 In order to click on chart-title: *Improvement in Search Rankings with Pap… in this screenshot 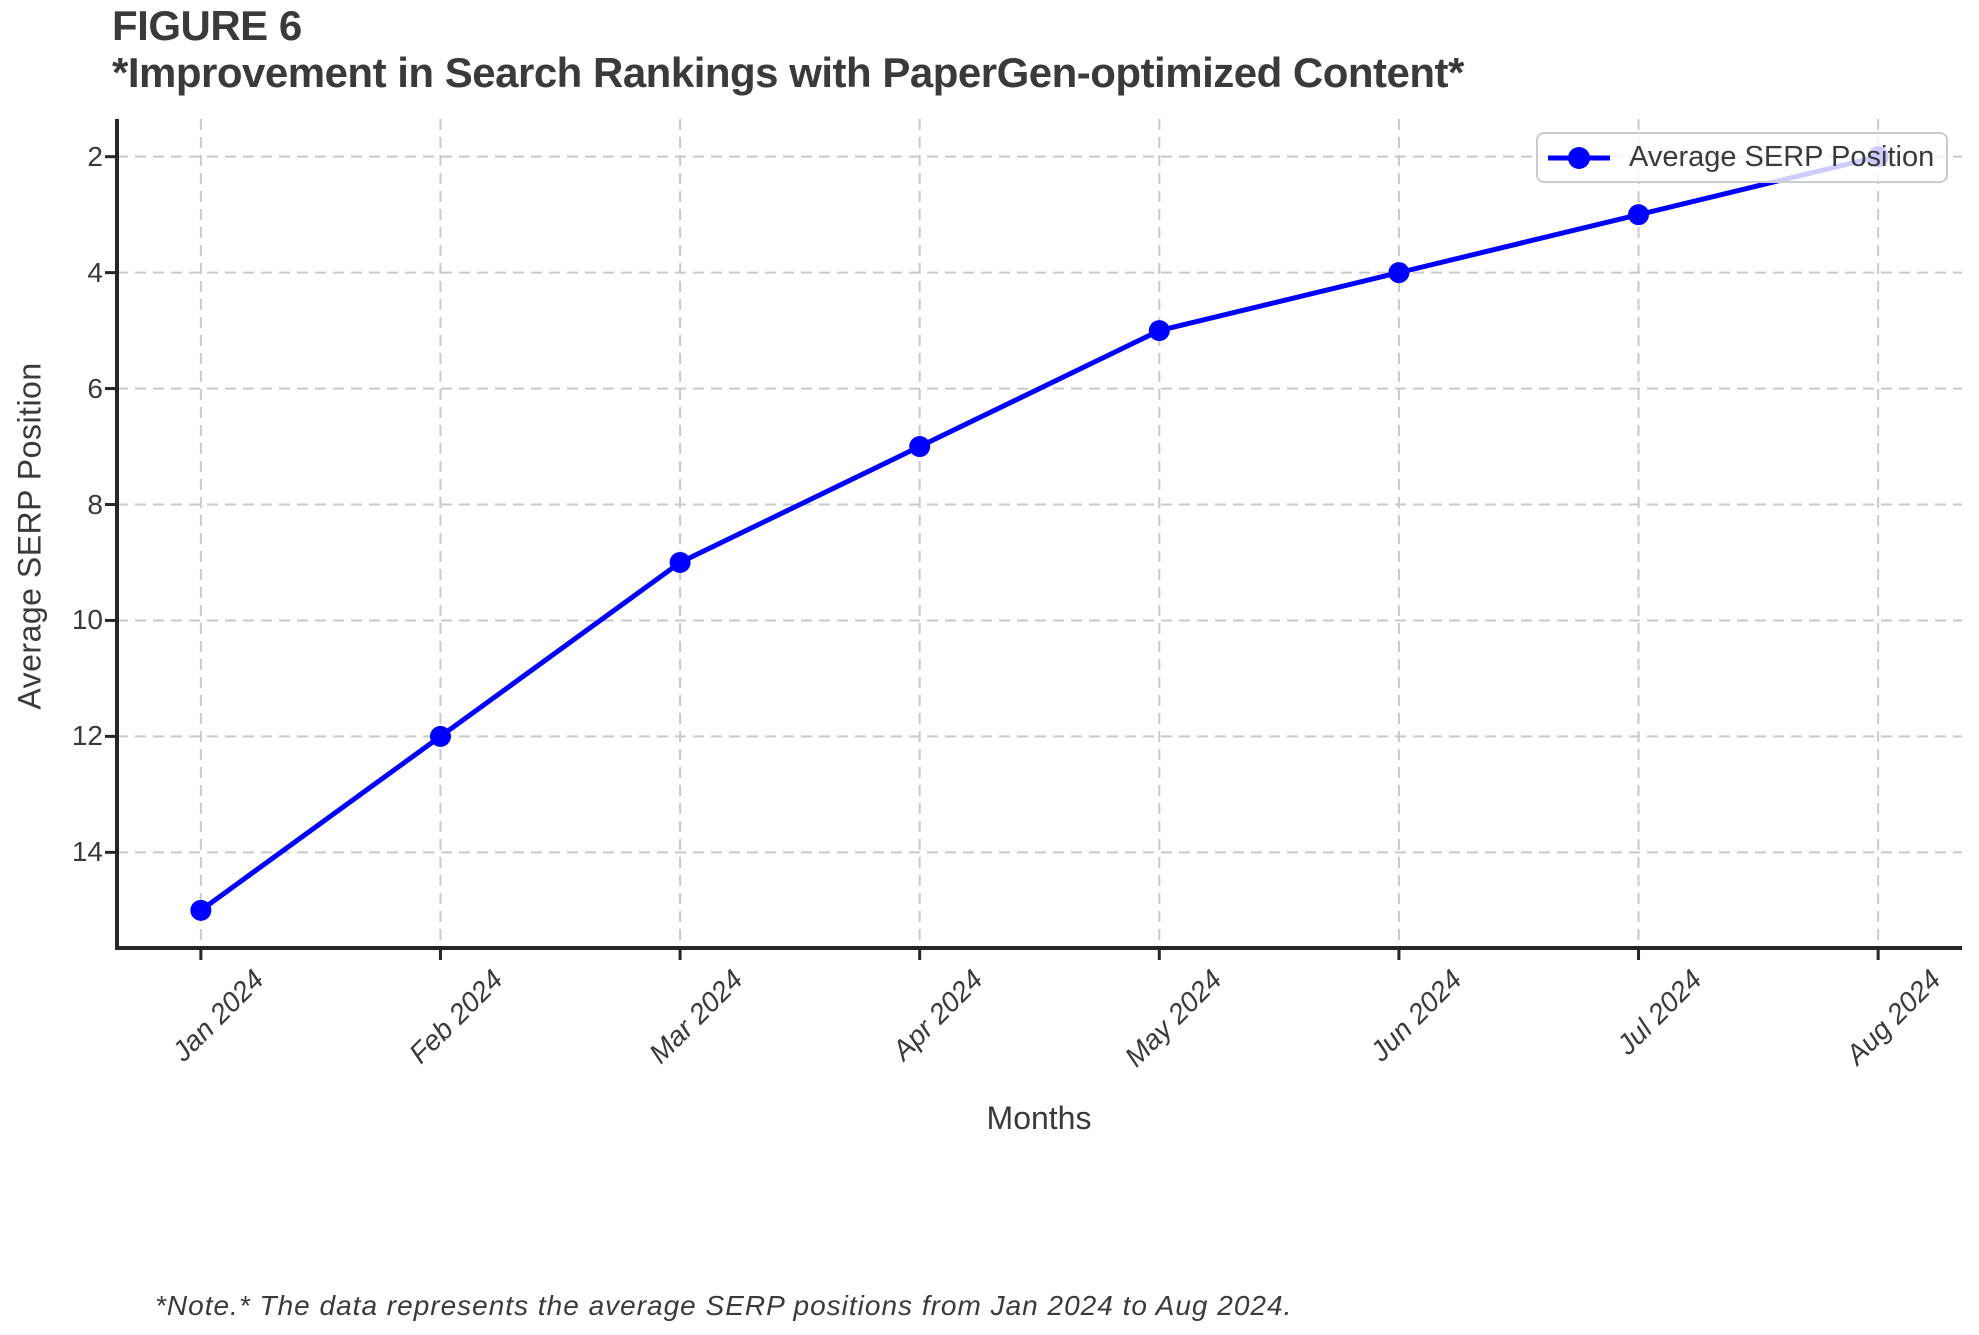, I will do `click(788, 72)`.